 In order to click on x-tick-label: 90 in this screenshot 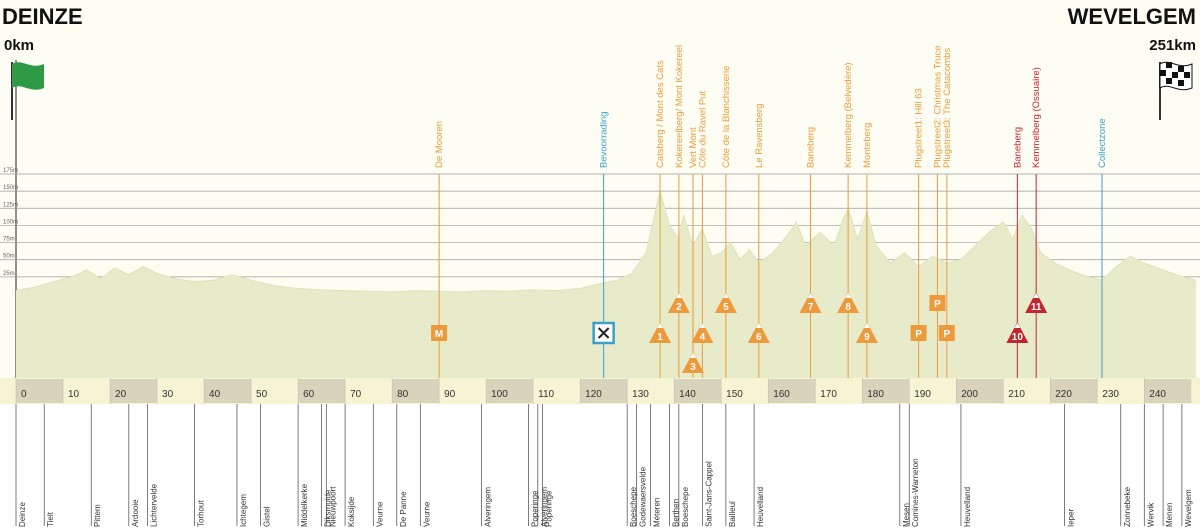, I will do `click(450, 394)`.